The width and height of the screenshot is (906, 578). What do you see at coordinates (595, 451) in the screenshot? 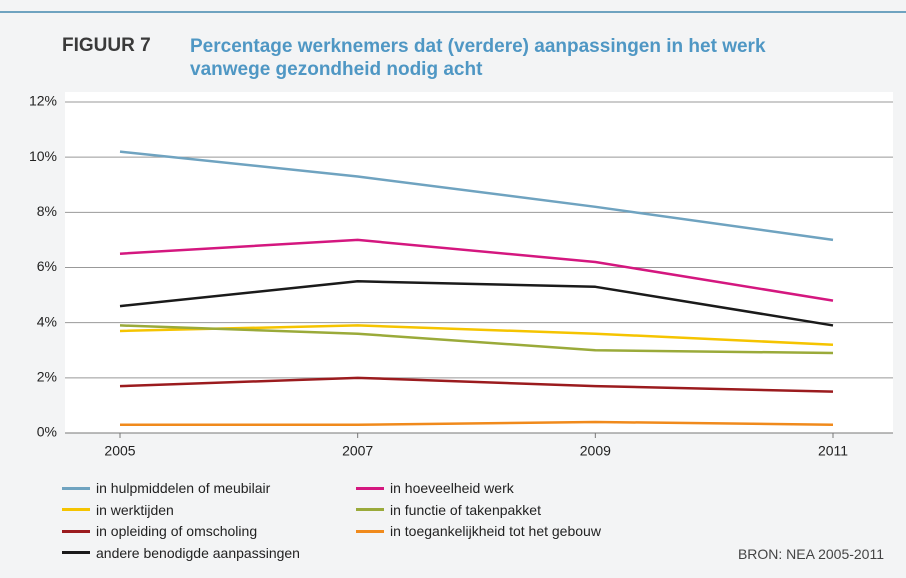
I see `x-tick-label: 2009` at bounding box center [595, 451].